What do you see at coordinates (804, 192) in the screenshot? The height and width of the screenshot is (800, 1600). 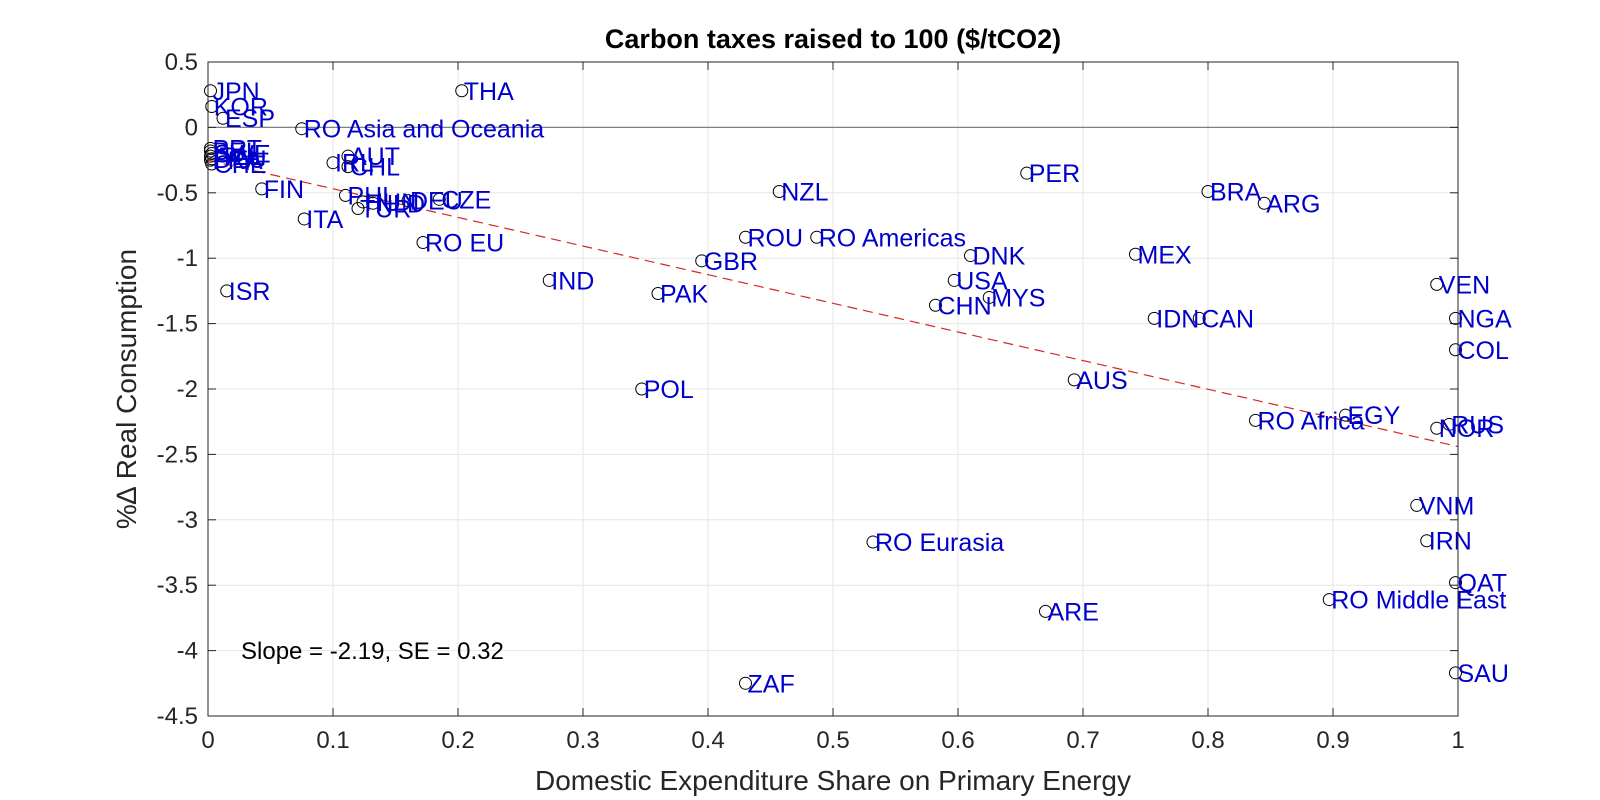 I see `point-label: NZL` at bounding box center [804, 192].